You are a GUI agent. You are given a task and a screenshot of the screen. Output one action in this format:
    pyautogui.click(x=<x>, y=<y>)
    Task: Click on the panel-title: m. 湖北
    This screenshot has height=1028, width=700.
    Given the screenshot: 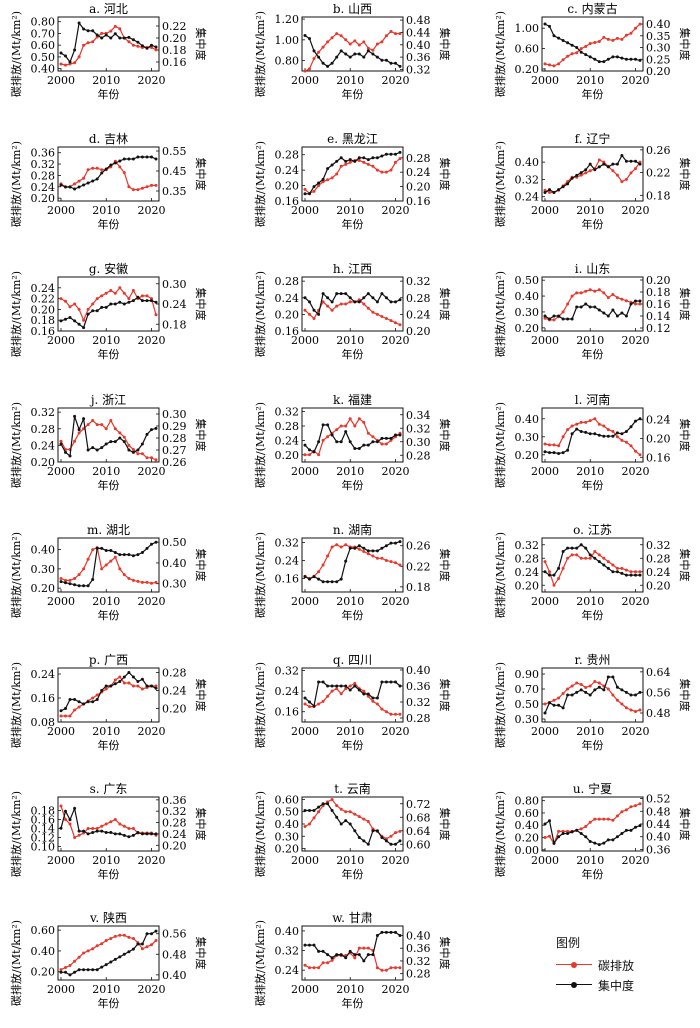 What is the action you would take?
    pyautogui.click(x=108, y=529)
    